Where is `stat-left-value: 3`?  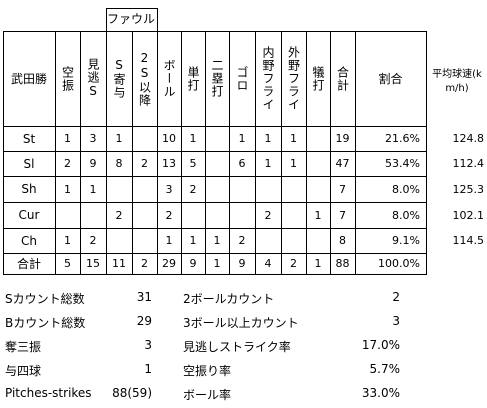 stat-left-value: 3 is located at coordinates (148, 345).